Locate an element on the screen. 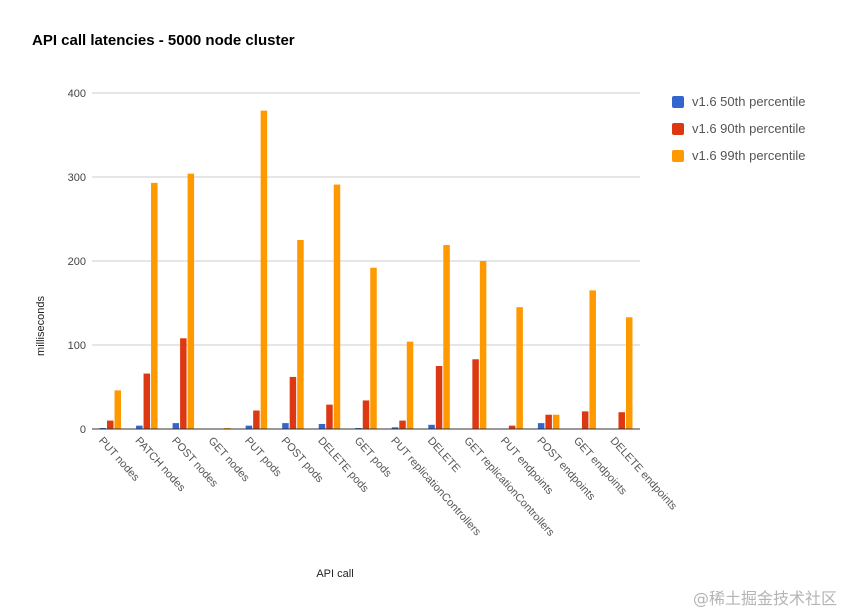 This screenshot has width=845, height=615. y-tick-label: 400 is located at coordinates (77, 94).